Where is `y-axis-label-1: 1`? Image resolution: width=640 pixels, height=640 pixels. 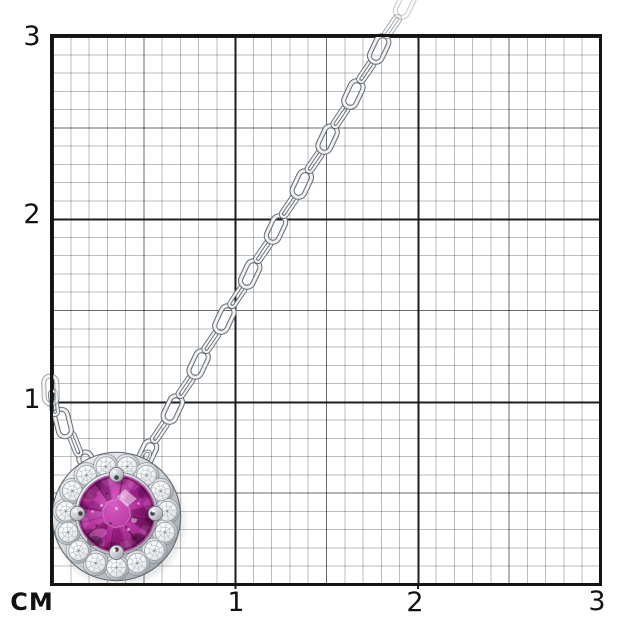
y-axis-label-1: 1 is located at coordinates (32, 399).